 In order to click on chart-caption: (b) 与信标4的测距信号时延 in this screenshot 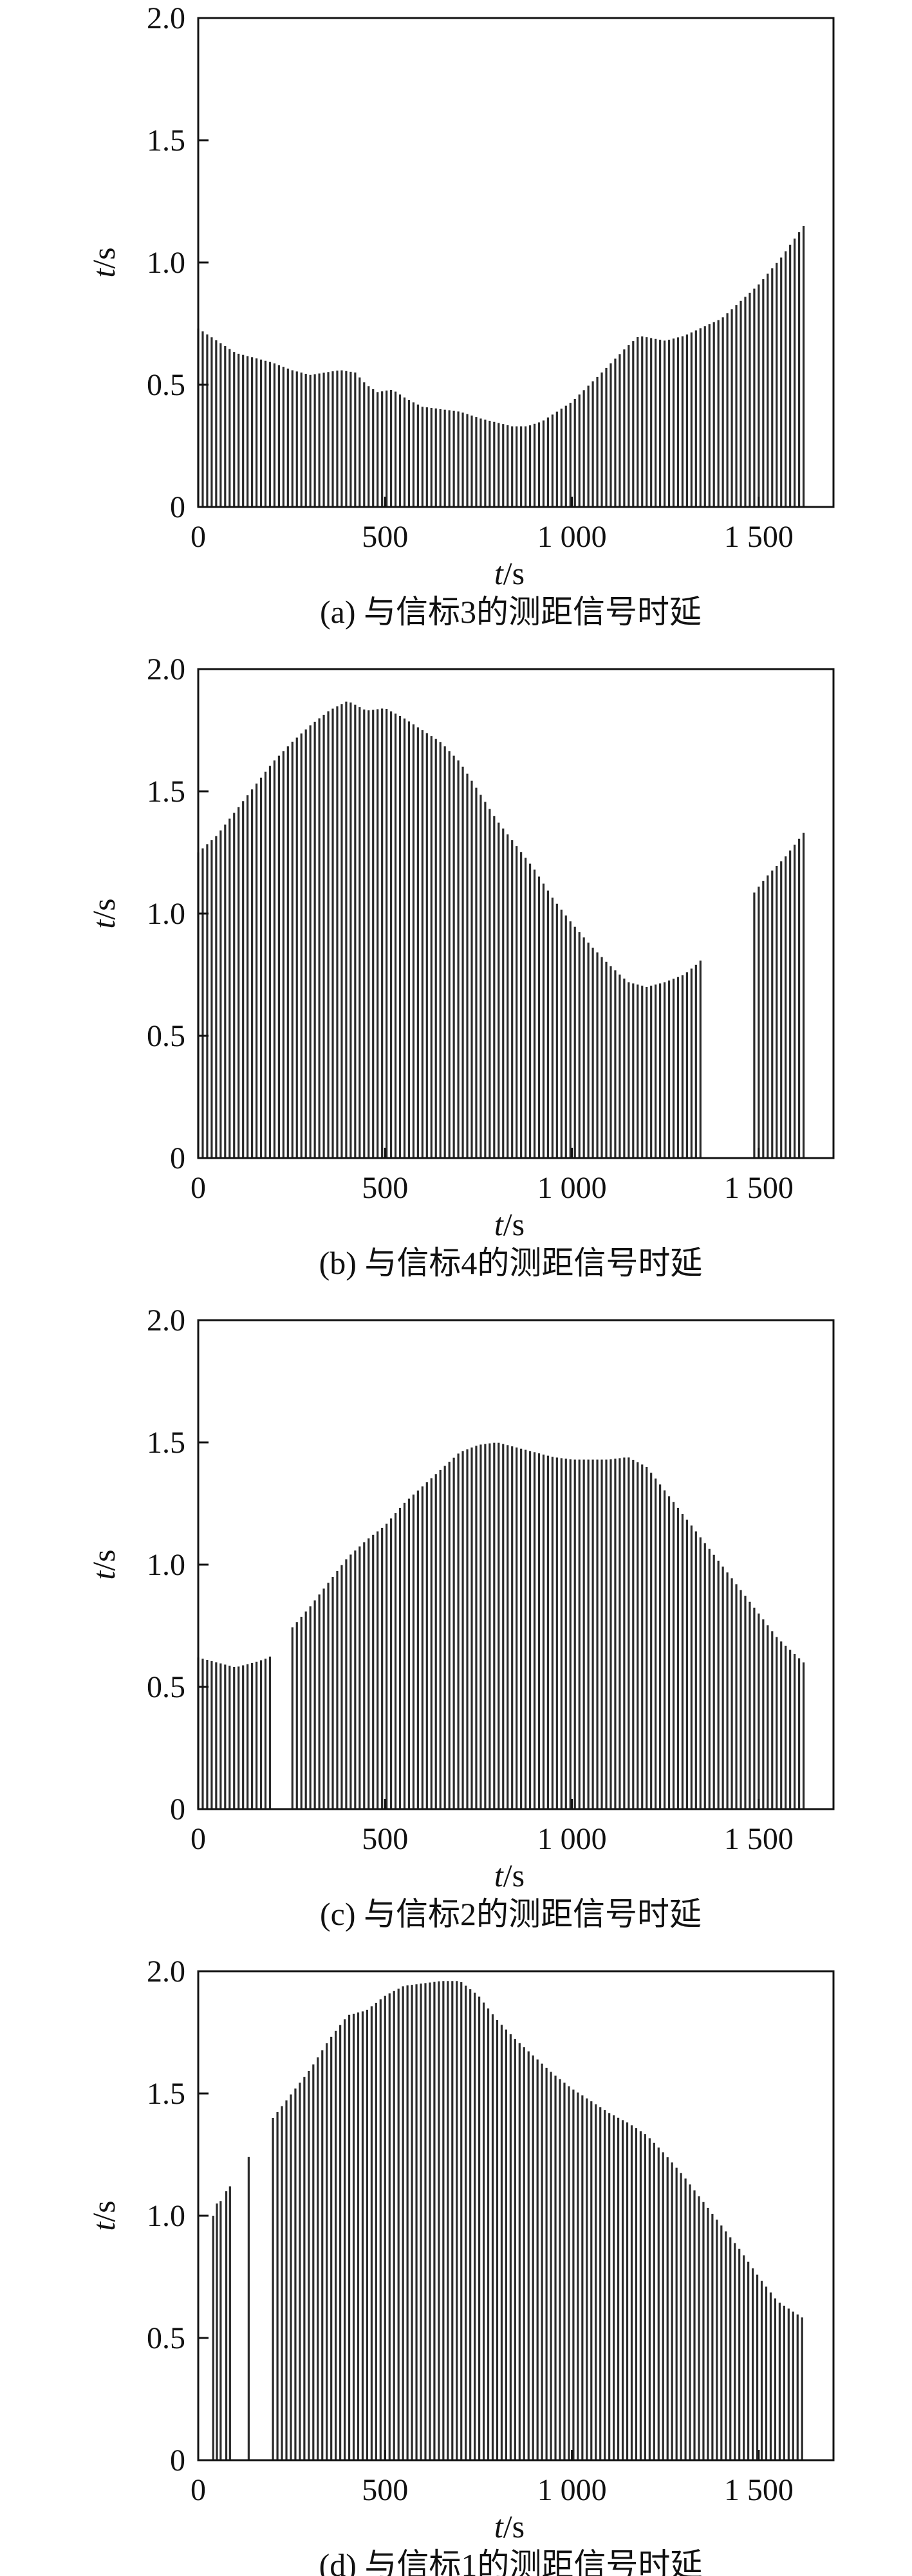, I will do `click(511, 1263)`.